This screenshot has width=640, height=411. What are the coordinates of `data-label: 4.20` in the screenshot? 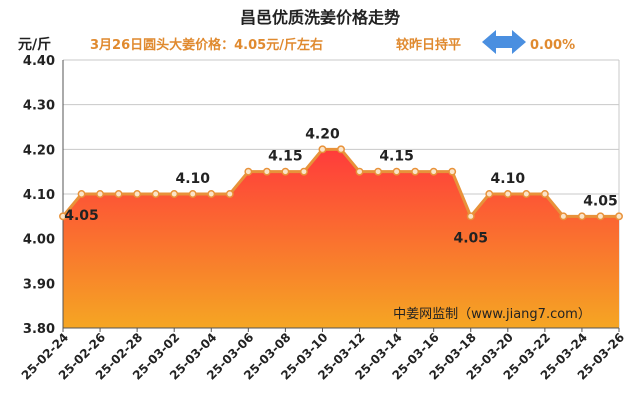 It's located at (322, 134).